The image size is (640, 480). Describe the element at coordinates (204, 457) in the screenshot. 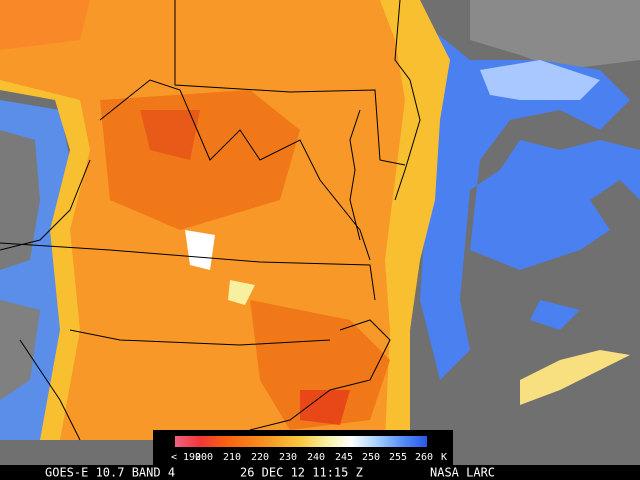

I see `legend-label: 200` at that location.